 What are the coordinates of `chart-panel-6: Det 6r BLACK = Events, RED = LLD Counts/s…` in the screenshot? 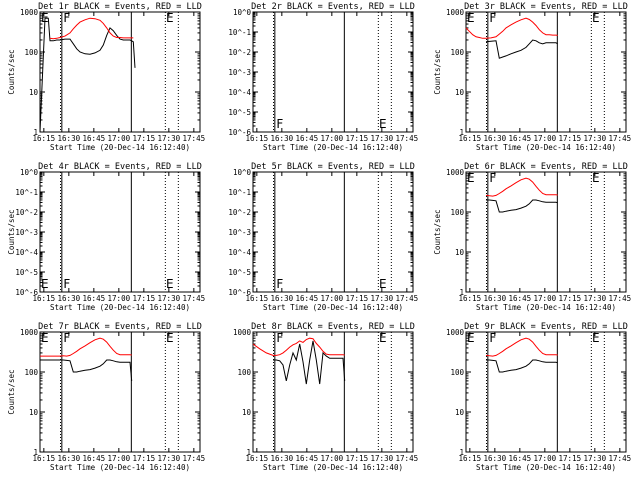 It's located at (532, 237).